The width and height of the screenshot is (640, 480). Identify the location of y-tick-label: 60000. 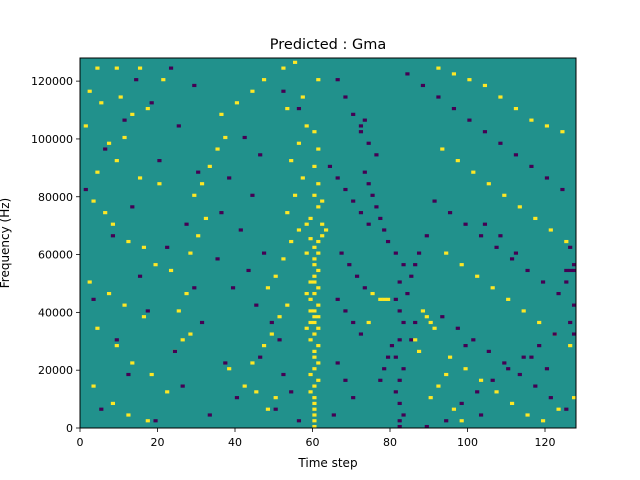
(55, 255).